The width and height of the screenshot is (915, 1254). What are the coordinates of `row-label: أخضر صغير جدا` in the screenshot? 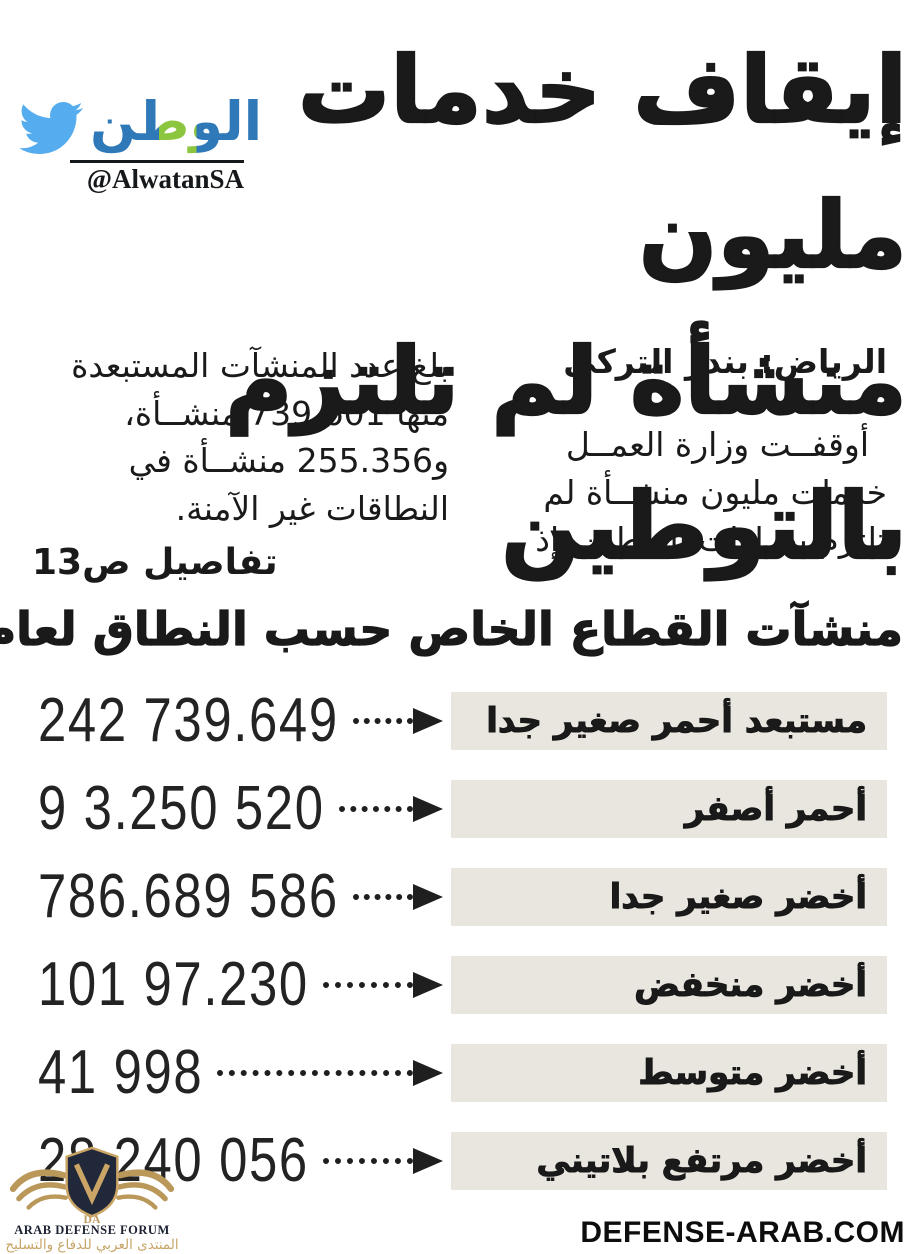 It's located at (738, 897).